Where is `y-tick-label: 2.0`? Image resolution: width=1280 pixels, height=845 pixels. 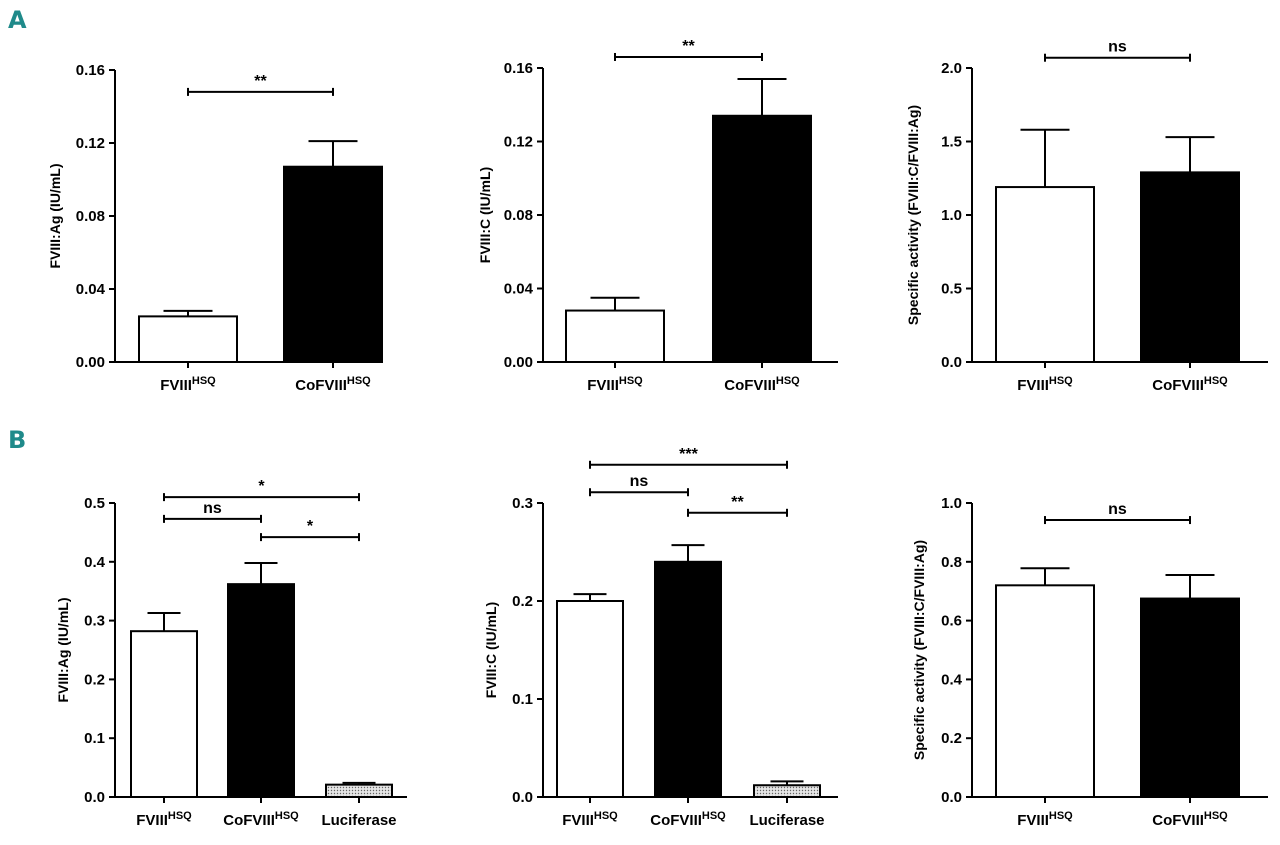 y-tick-label: 2.0 is located at coordinates (951, 68).